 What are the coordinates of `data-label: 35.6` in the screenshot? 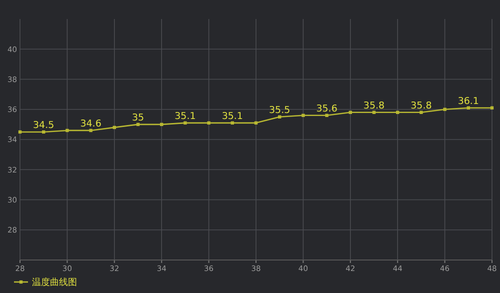 It's located at (327, 108).